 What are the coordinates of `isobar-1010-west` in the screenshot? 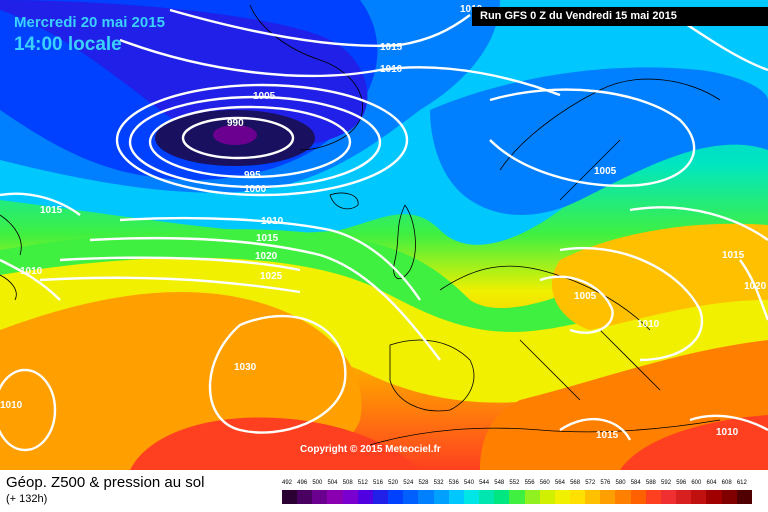 It's located at (28, 410).